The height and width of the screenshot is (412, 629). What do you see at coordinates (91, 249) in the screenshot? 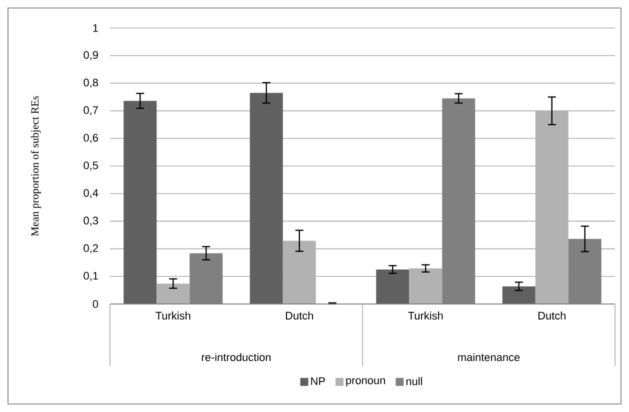
I see `y-tick-label: 0,2` at bounding box center [91, 249].